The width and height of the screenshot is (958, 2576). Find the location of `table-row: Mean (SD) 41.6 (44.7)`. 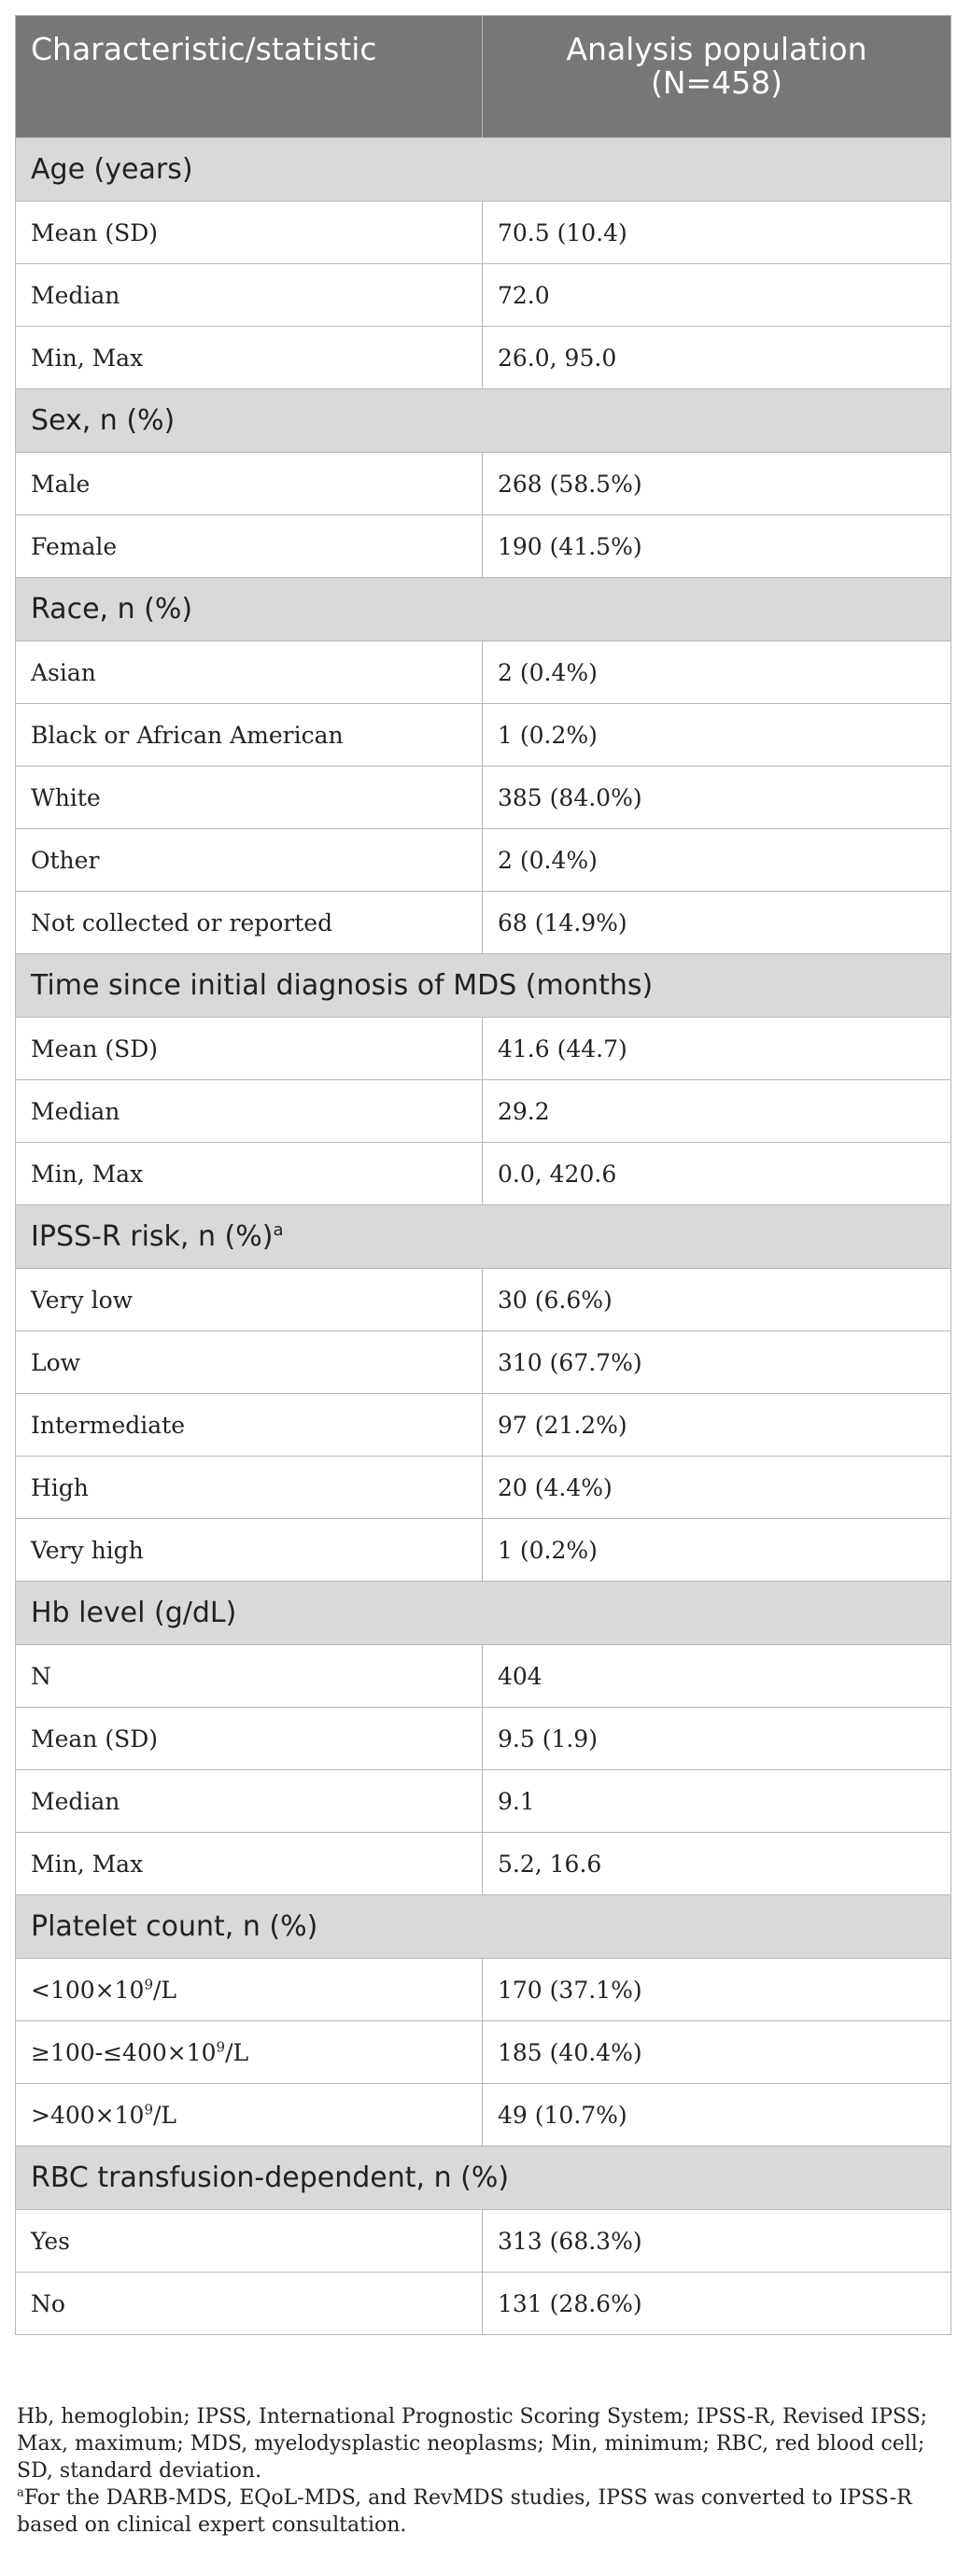

table-row: Mean (SD) 41.6 (44.7) is located at coordinates (483, 1048).